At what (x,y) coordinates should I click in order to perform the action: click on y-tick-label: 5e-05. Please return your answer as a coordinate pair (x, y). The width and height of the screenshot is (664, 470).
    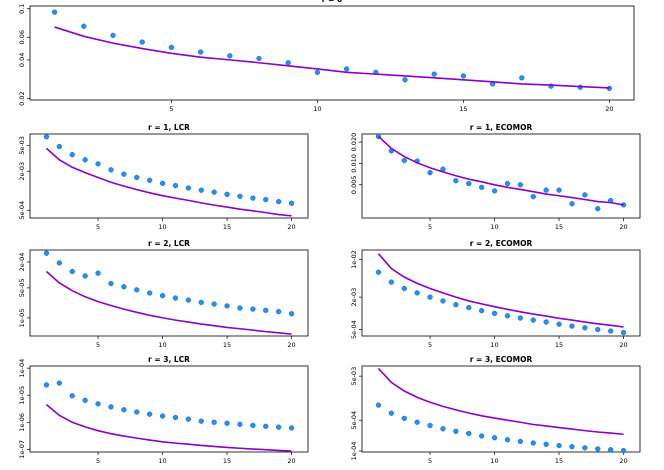
    Looking at the image, I should click on (22, 287).